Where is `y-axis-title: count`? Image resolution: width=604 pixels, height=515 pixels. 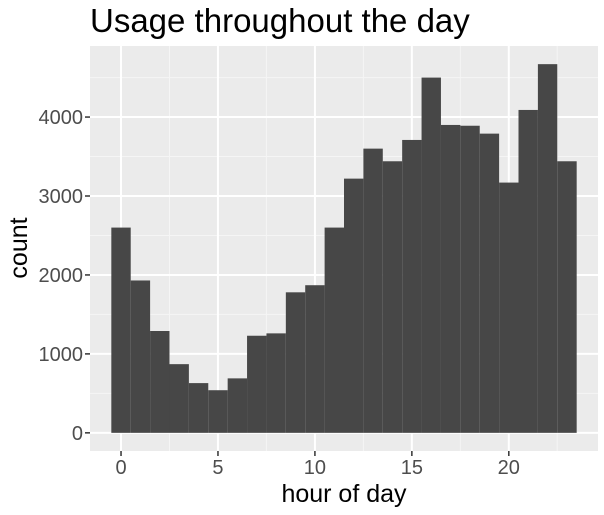 y-axis-title: count is located at coordinates (19, 247).